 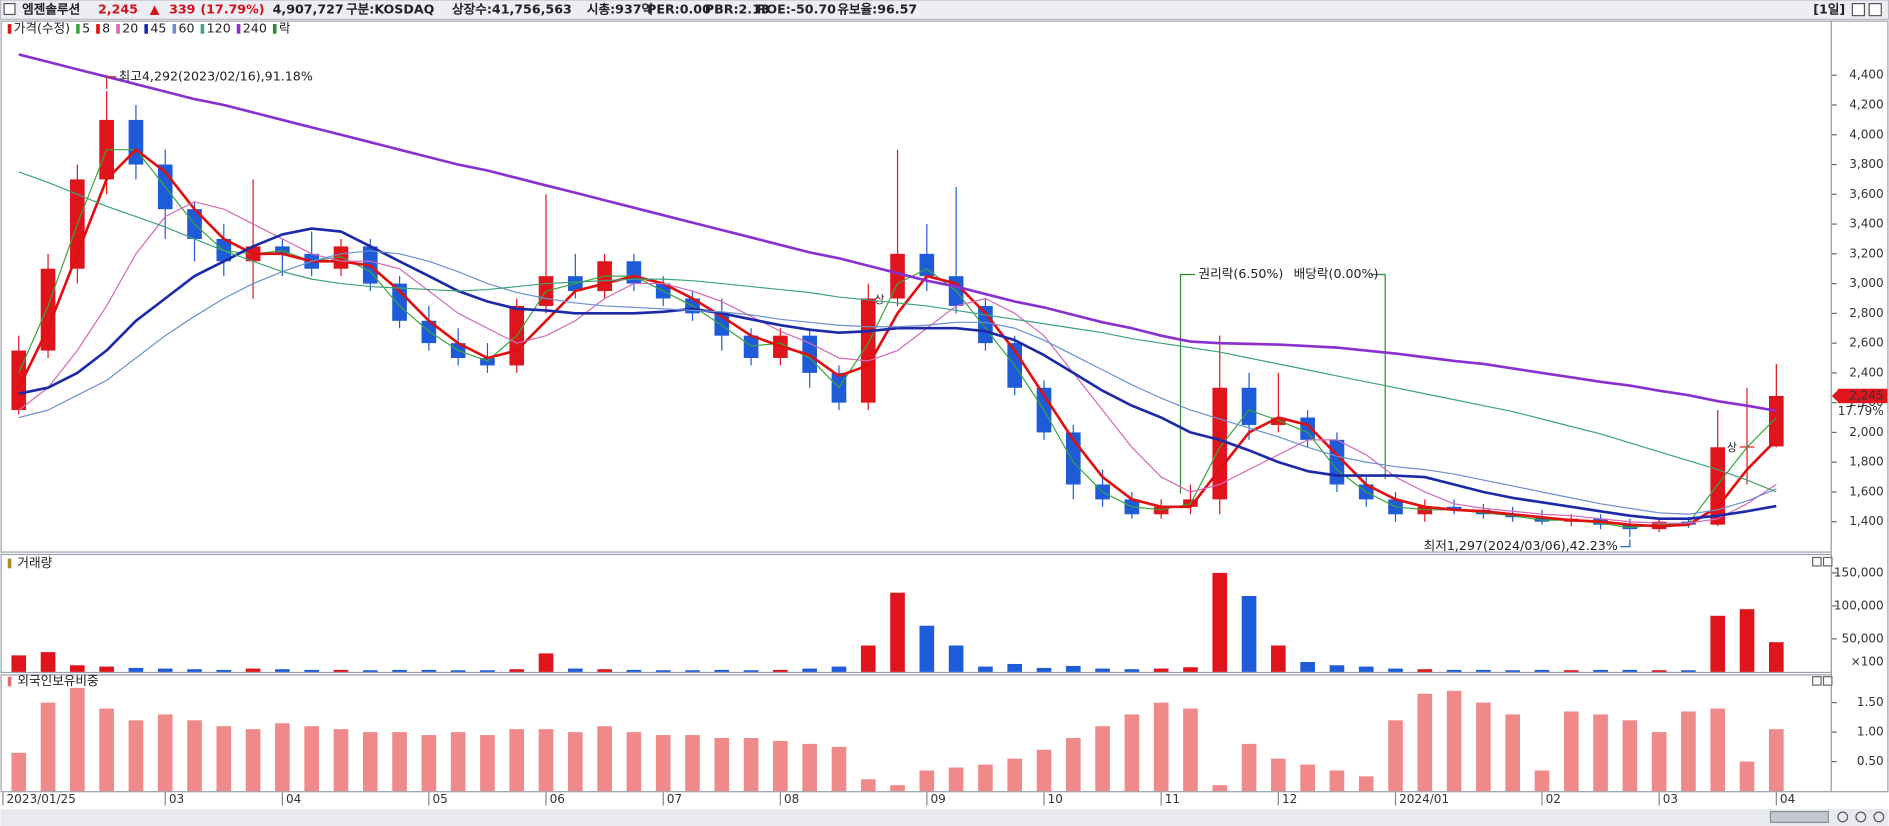 I want to click on right-axis, so click(x=1859, y=406).